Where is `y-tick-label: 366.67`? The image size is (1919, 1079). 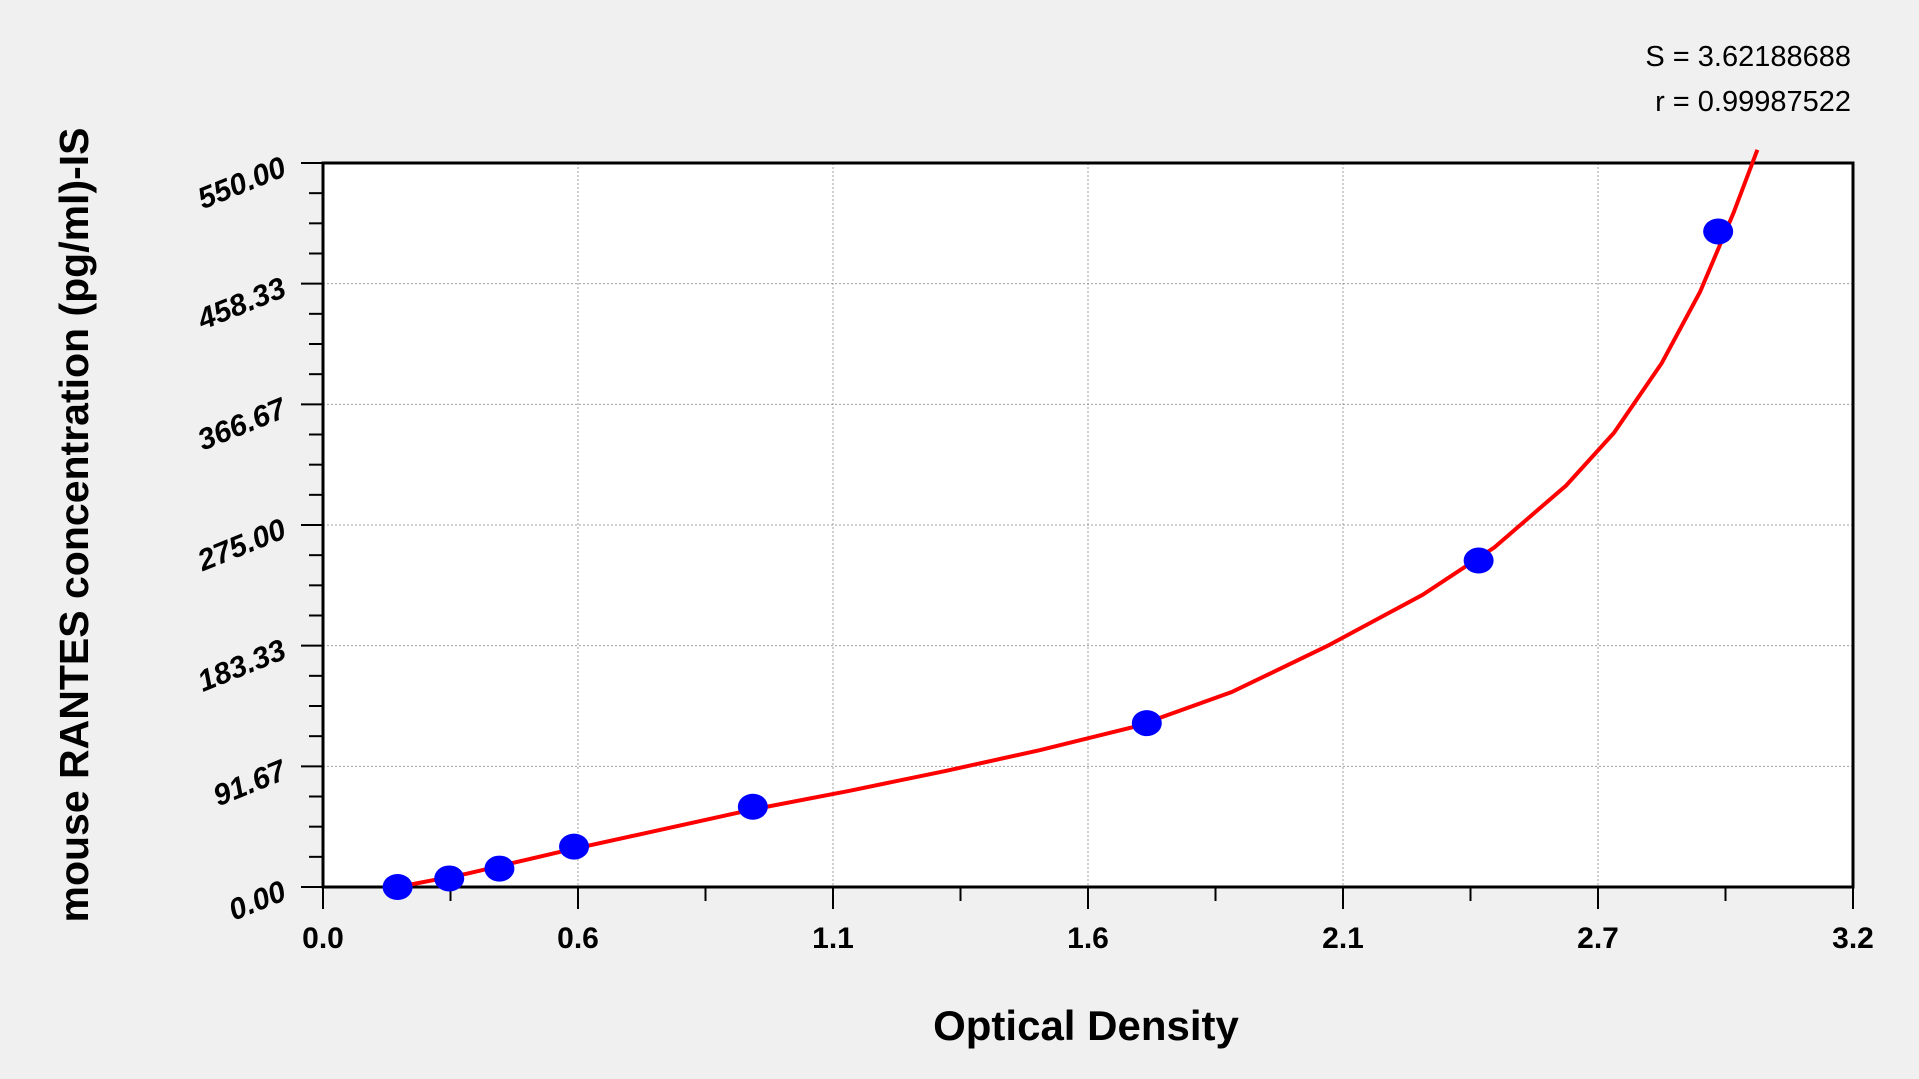
y-tick-label: 366.67 is located at coordinates (242, 424).